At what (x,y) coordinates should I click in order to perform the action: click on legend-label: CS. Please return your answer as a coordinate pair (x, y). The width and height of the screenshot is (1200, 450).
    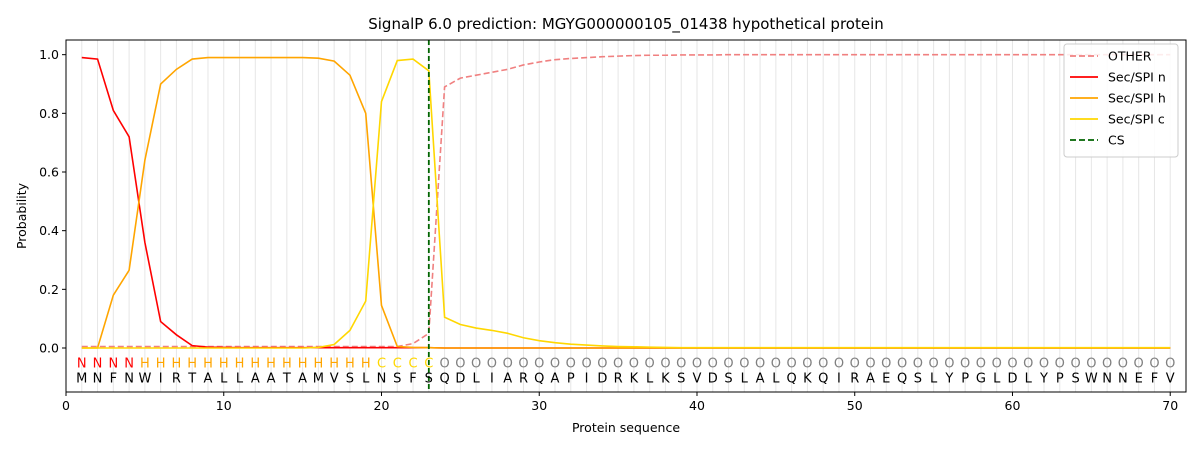
    Looking at the image, I should click on (1116, 140).